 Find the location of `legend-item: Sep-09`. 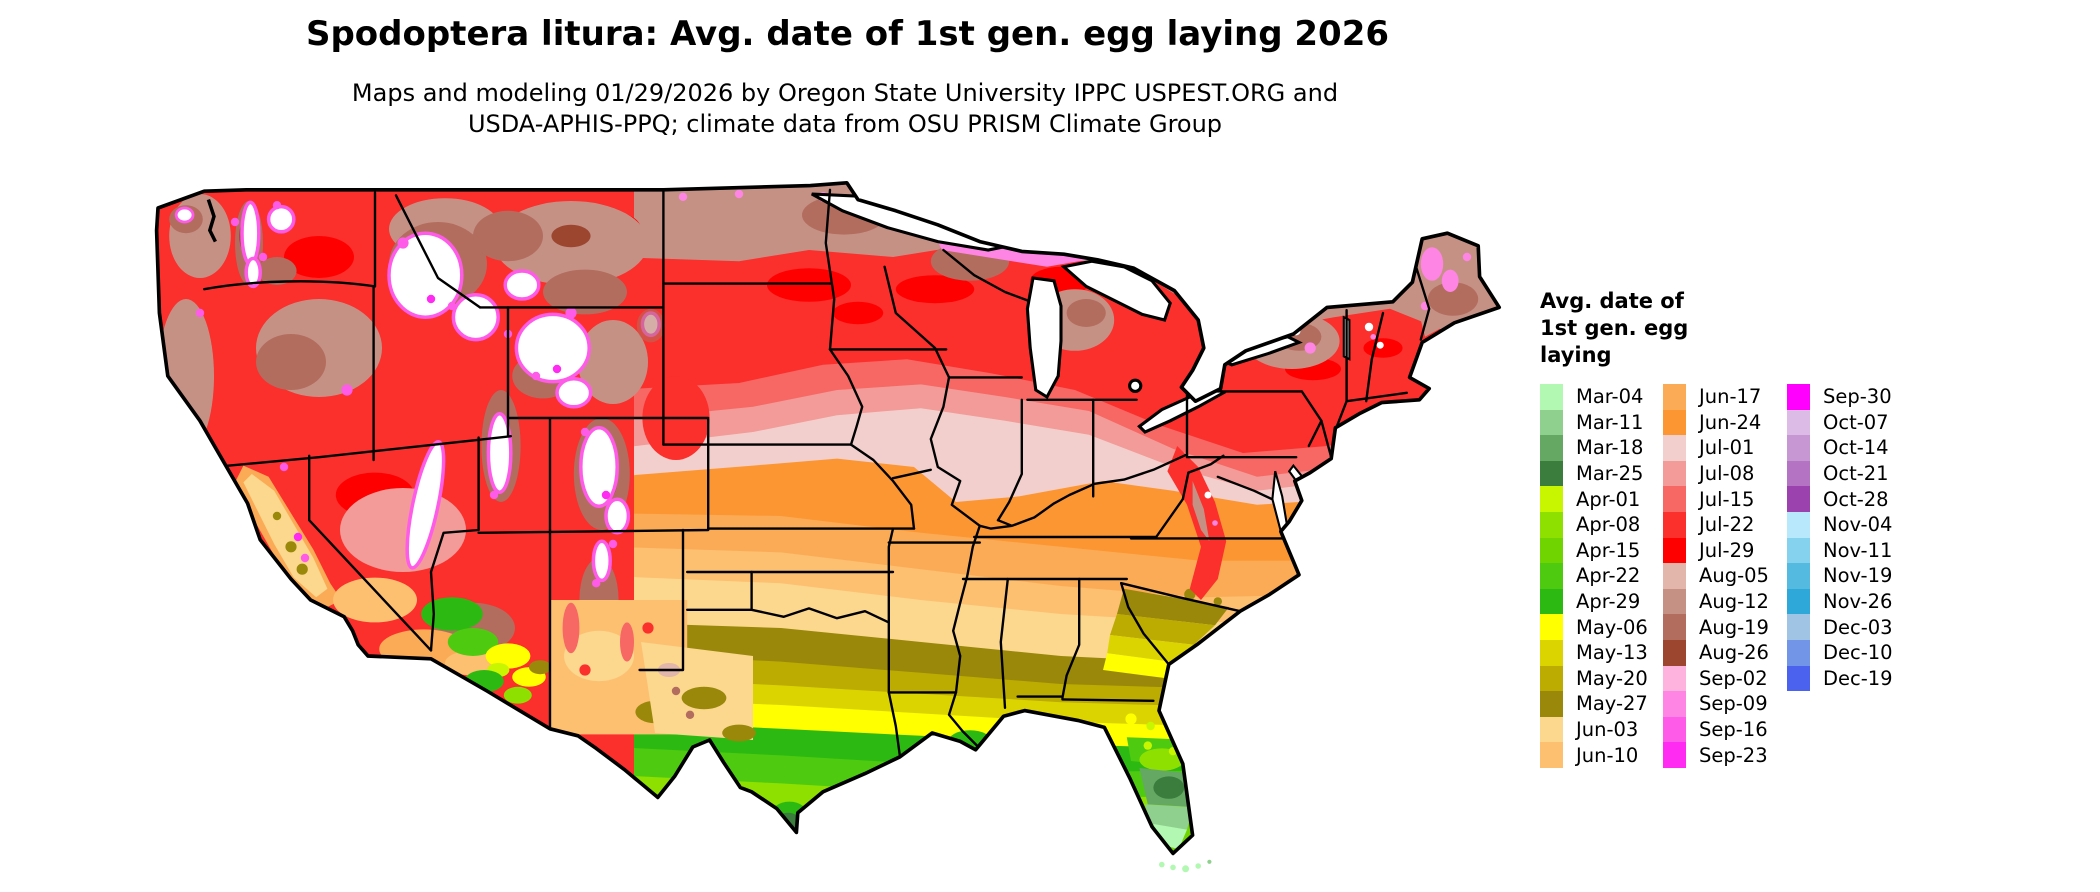

legend-item: Sep-09 is located at coordinates (1716, 704).